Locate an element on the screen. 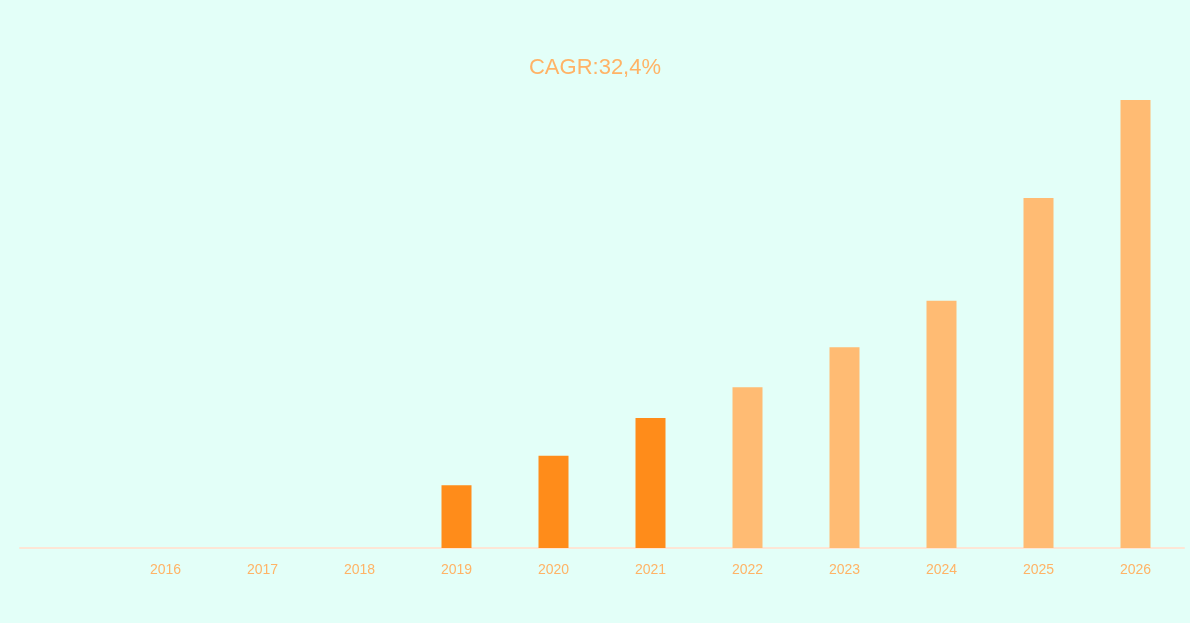 This screenshot has width=1190, height=623. x-tick-label: 2016 is located at coordinates (165, 569).